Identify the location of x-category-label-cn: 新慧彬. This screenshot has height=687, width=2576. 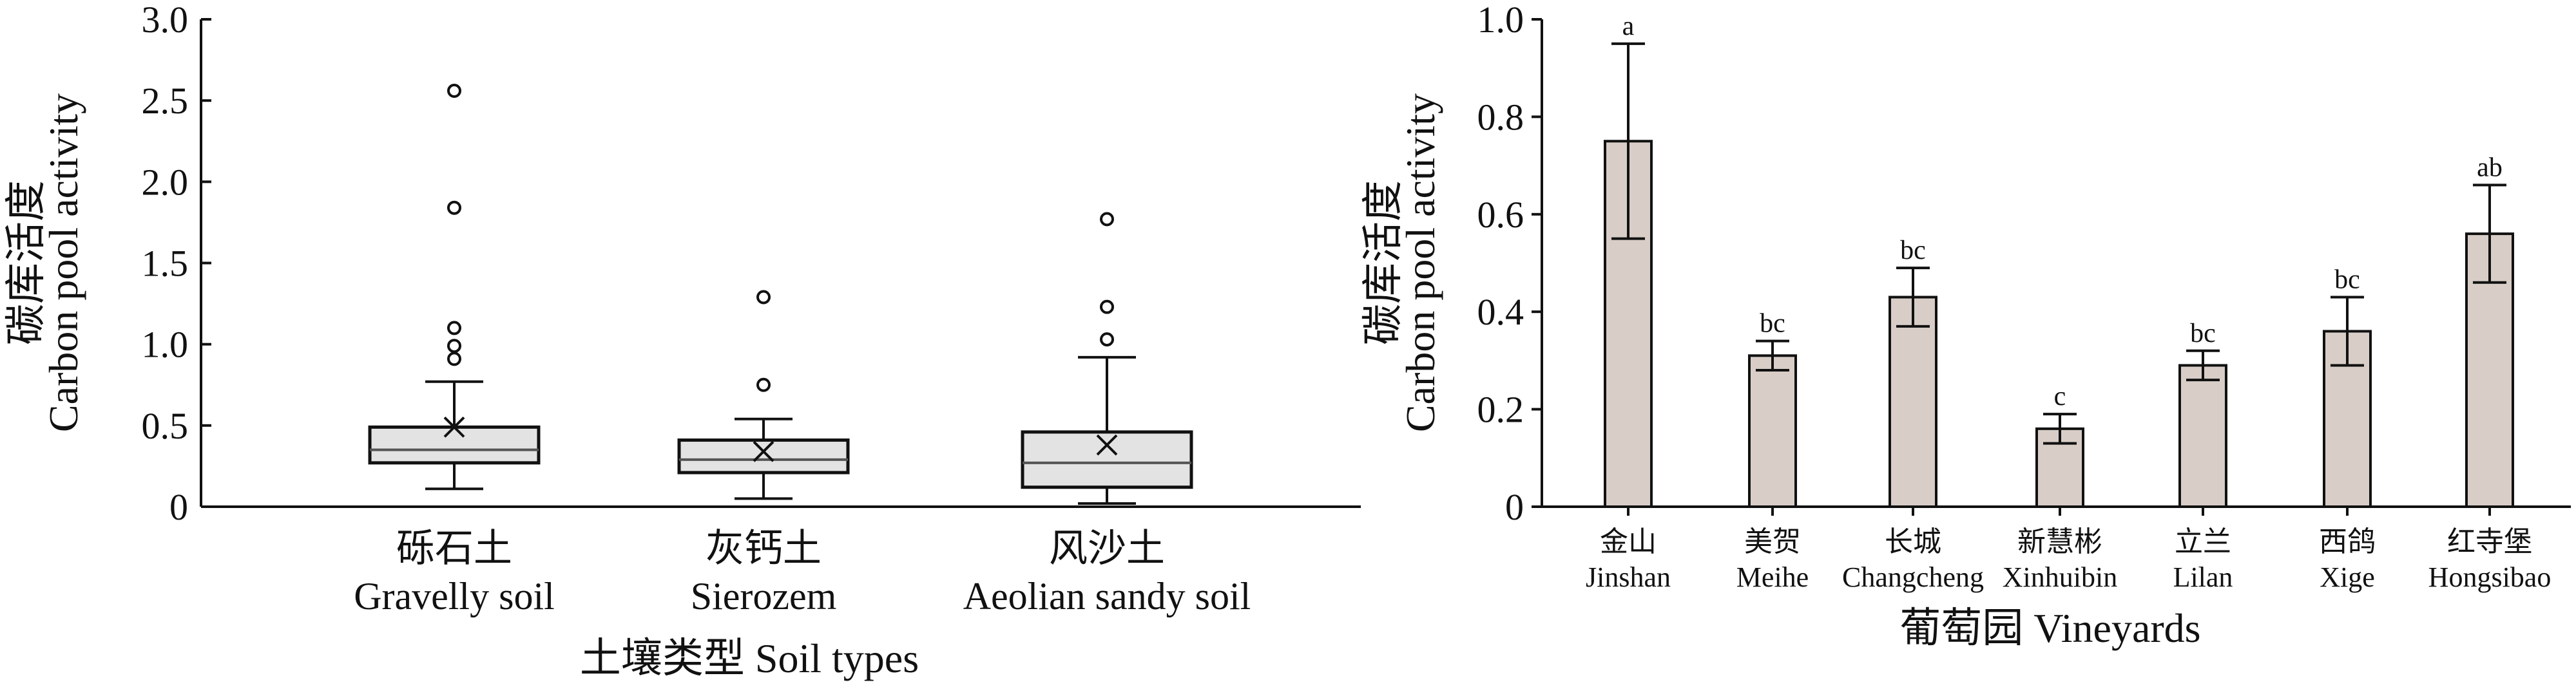
(2059, 542).